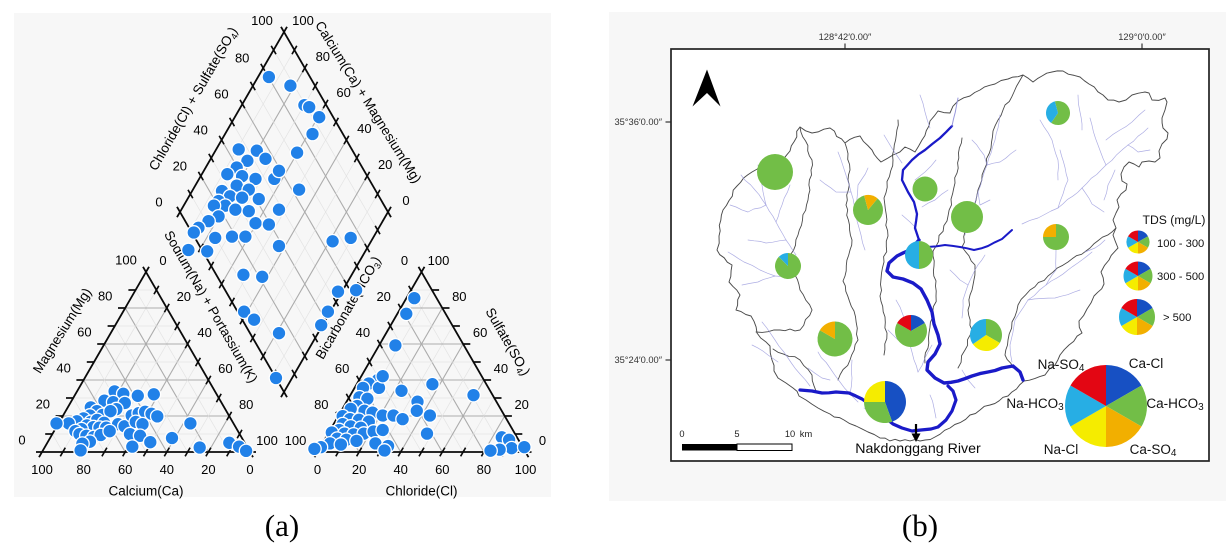  Describe the element at coordinates (1061, 449) in the screenshot. I see `svg-text: Na-Cl` at that location.